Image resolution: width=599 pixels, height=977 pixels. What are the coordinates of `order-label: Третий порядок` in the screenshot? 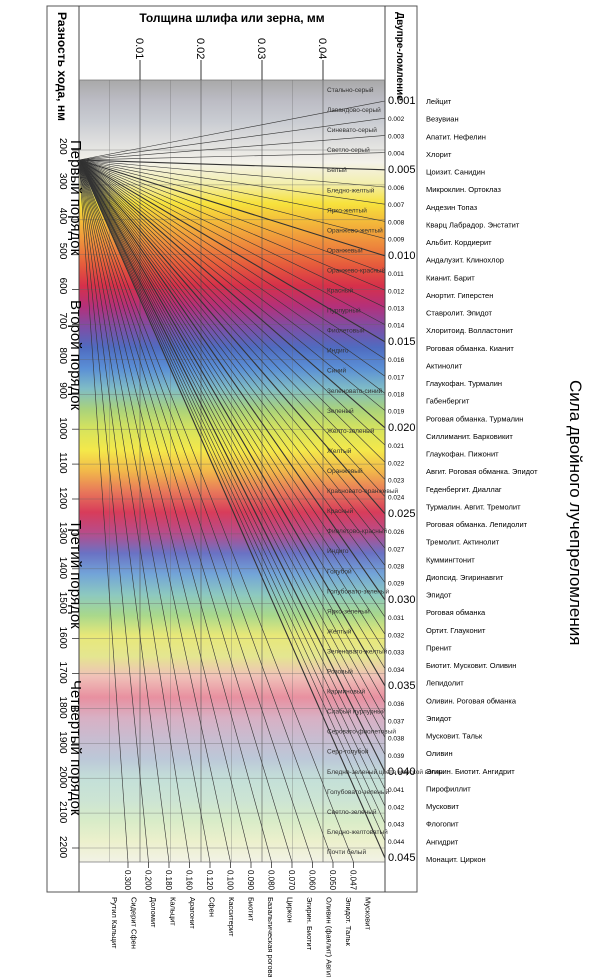 It's located at (75, 574).